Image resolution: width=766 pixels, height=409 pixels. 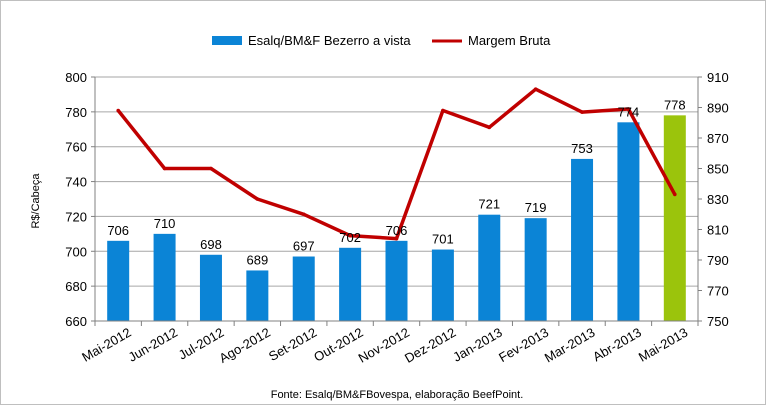 What do you see at coordinates (718, 169) in the screenshot?
I see `y2-tick-label: 850` at bounding box center [718, 169].